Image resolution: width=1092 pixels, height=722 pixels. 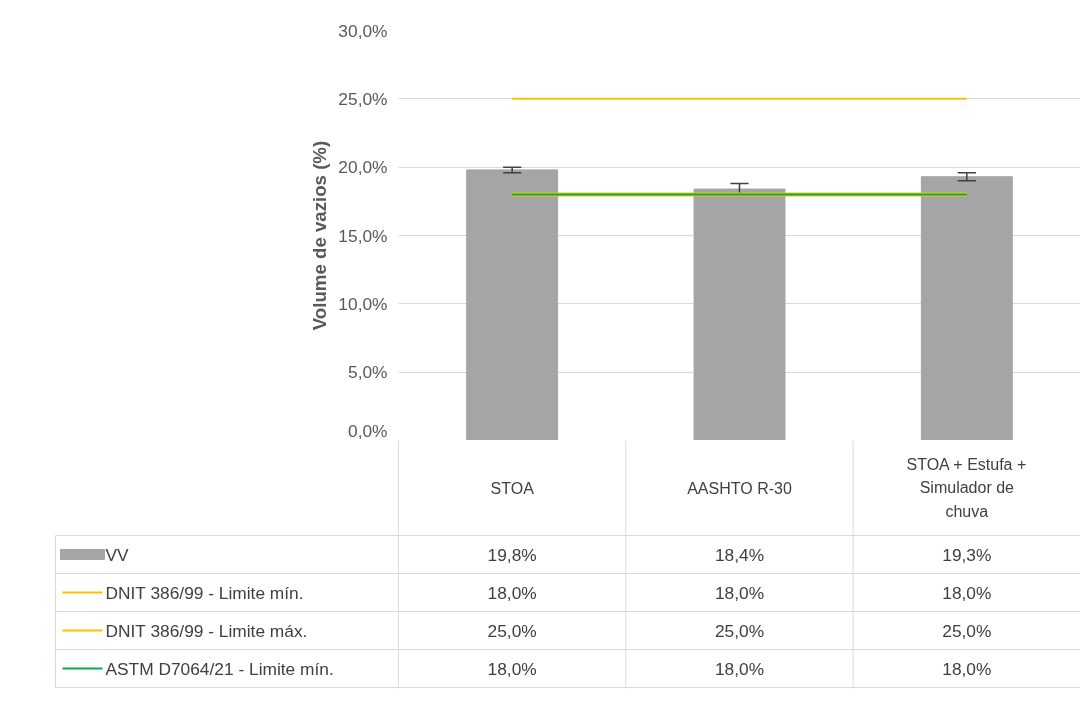 What do you see at coordinates (363, 303) in the screenshot?
I see `y-tick-label: 10,0%` at bounding box center [363, 303].